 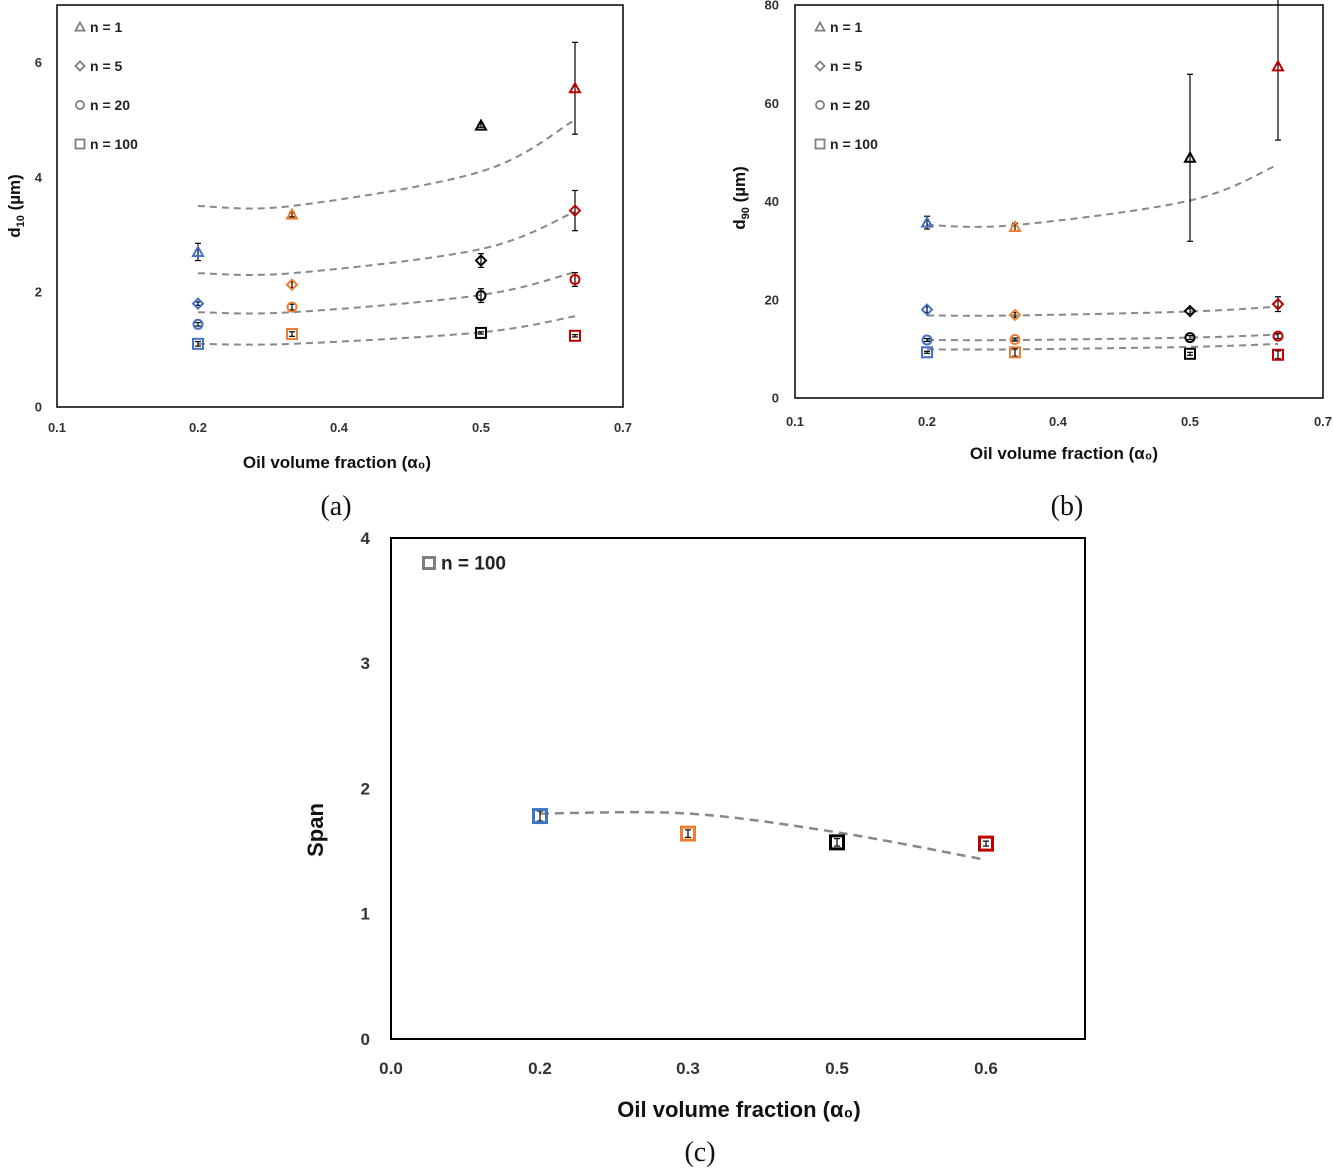 I want to click on x-tick-label: 0.6, so click(x=986, y=1068).